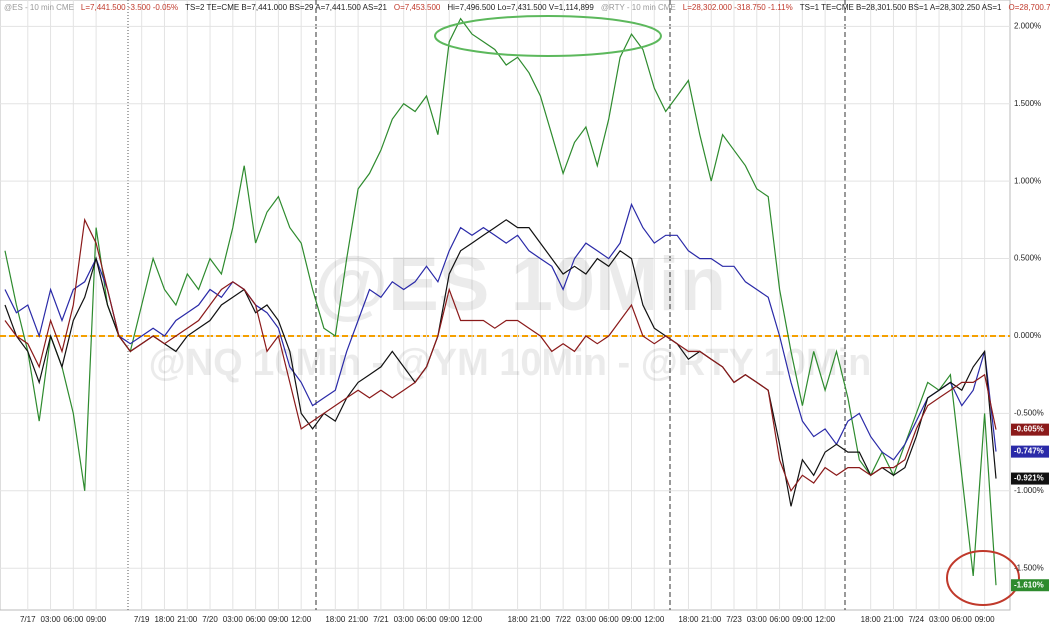  I want to click on y-tick-label: -1.500%, so click(1029, 567).